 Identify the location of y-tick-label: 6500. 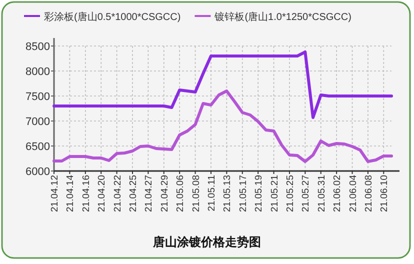
(38, 147).